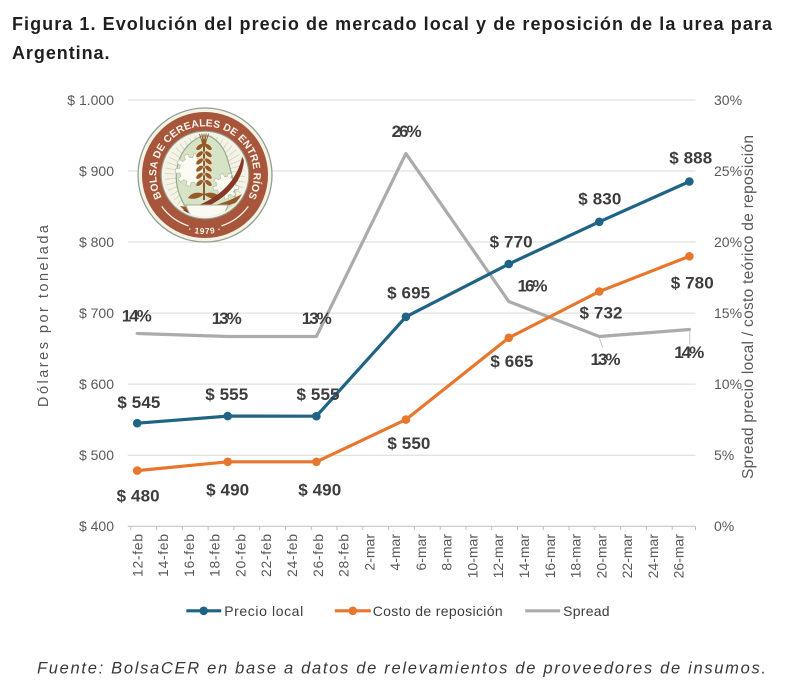 The image size is (790, 689). What do you see at coordinates (318, 555) in the screenshot?
I see `svg-text: 26-feb` at bounding box center [318, 555].